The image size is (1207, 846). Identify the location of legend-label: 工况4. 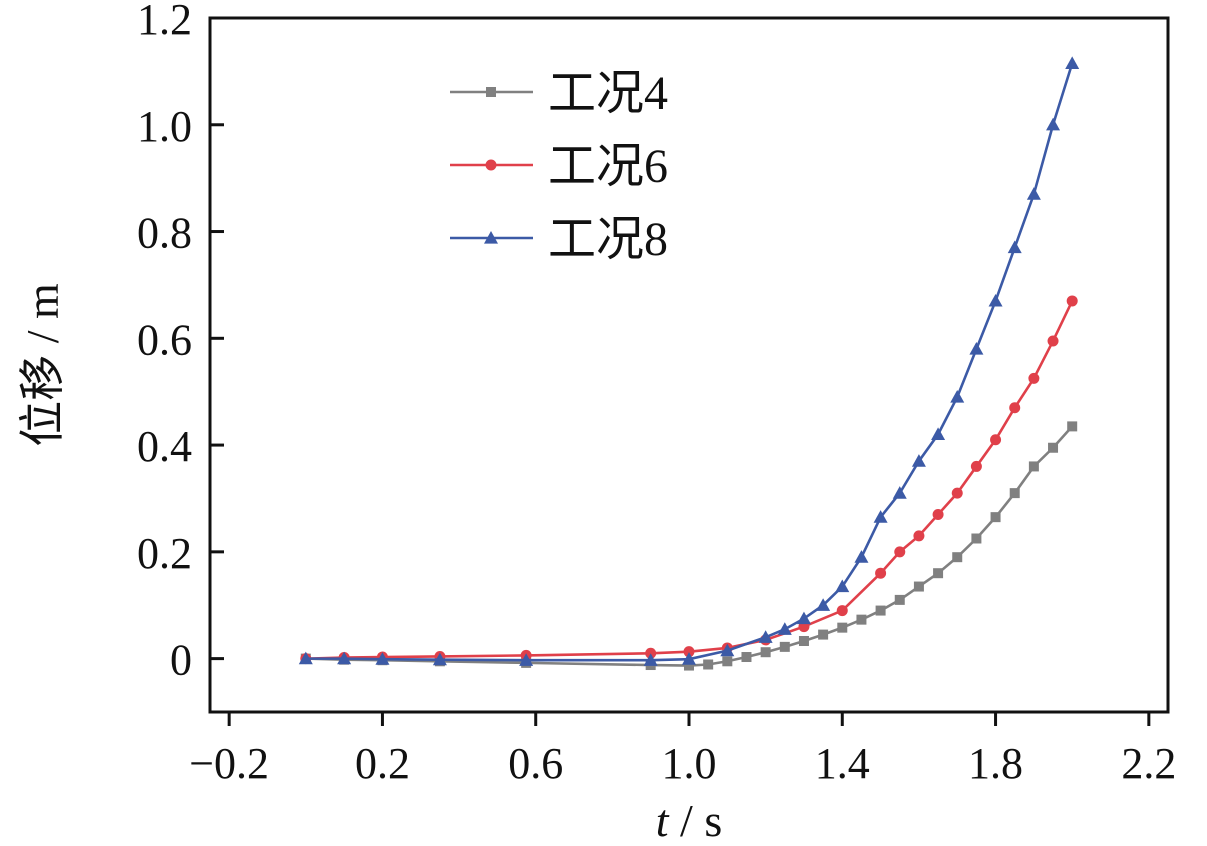
(608, 93).